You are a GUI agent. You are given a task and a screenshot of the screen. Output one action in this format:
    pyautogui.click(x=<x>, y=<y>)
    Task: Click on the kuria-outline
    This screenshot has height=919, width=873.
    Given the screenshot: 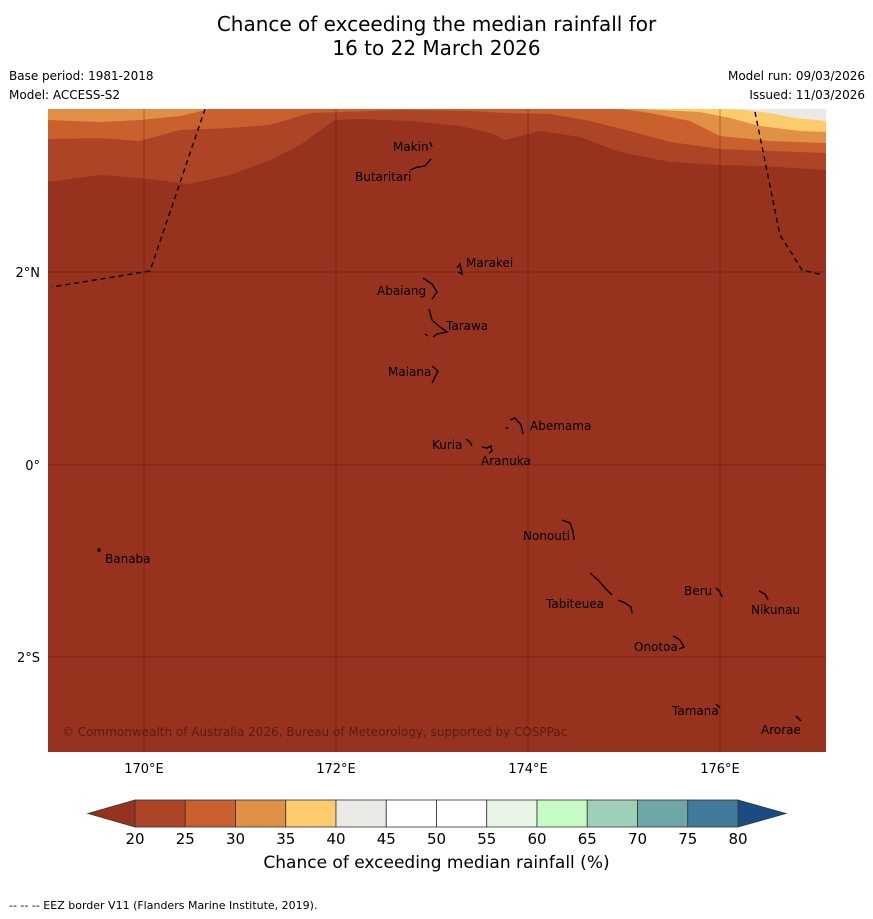 What is the action you would take?
    pyautogui.click(x=469, y=442)
    